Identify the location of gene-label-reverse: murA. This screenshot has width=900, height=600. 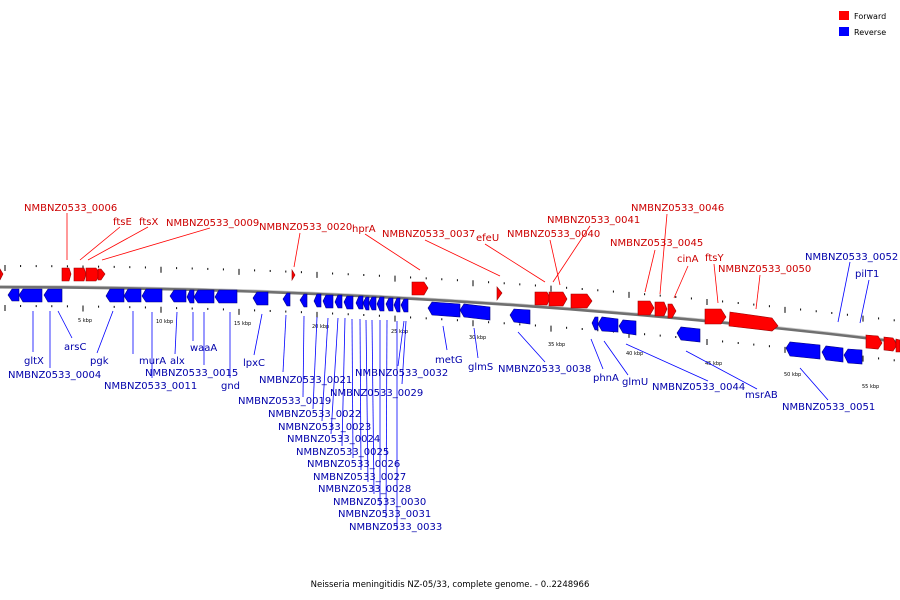
(152, 361).